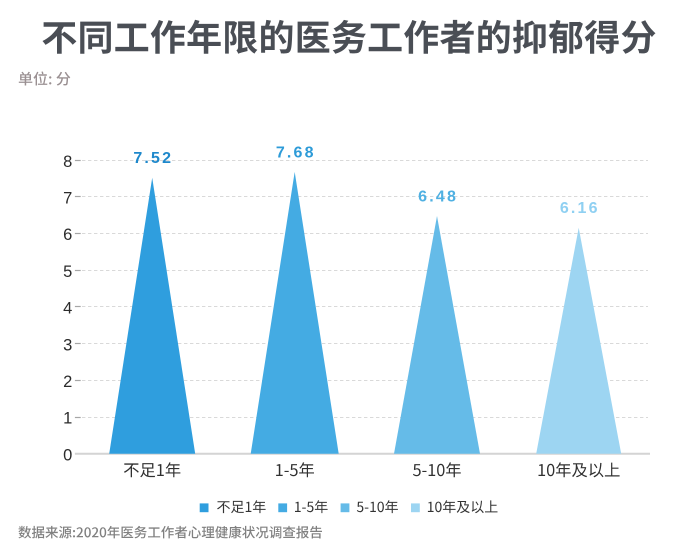 Image resolution: width=700 pixels, height=554 pixels. I want to click on svg-text: 0, so click(67, 455).